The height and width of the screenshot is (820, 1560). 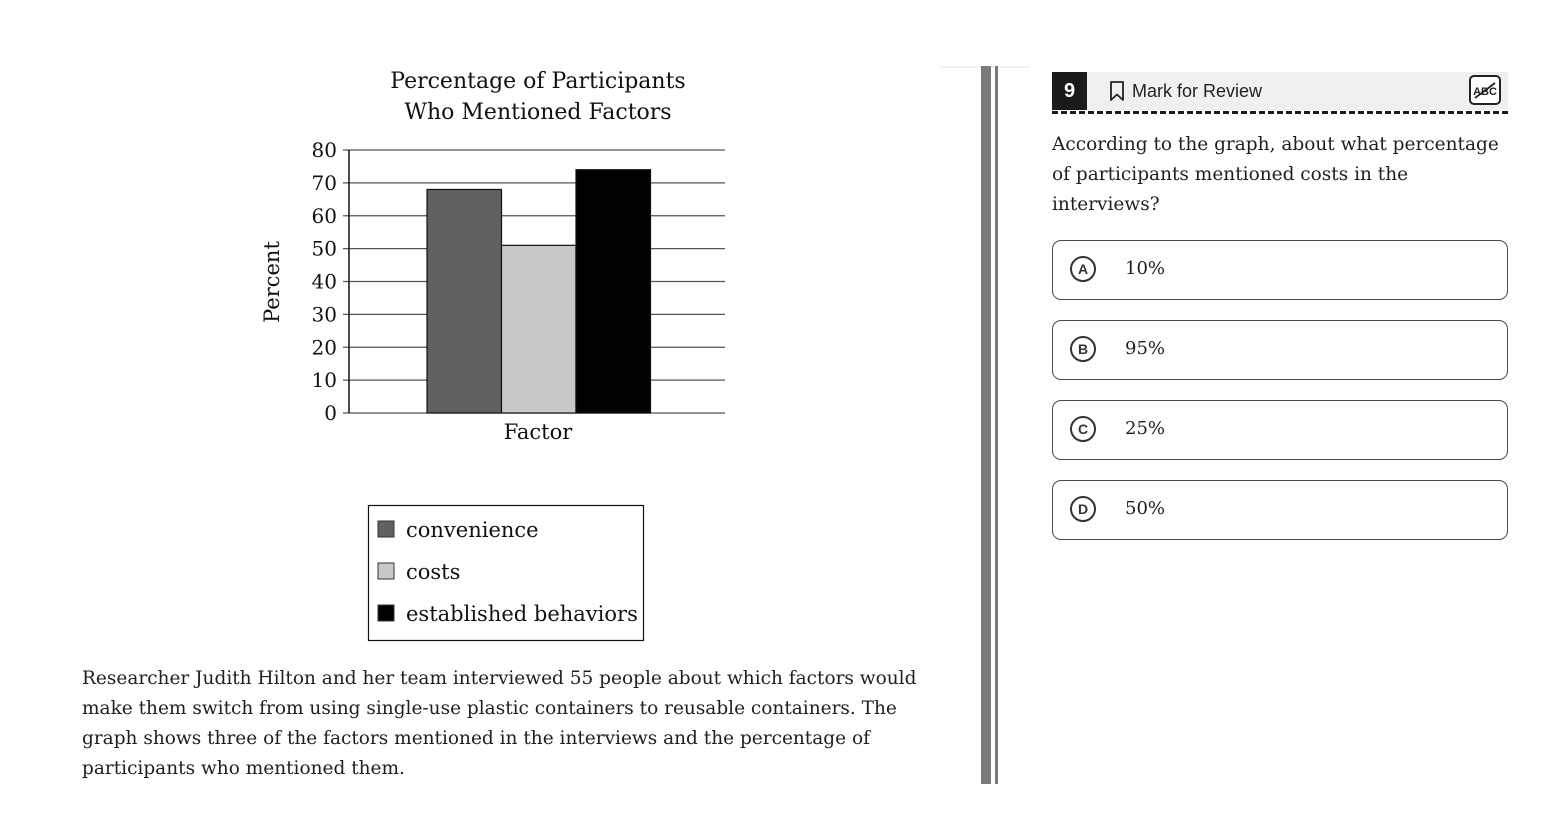 I want to click on choice-letter-badge: B, so click(x=1083, y=349).